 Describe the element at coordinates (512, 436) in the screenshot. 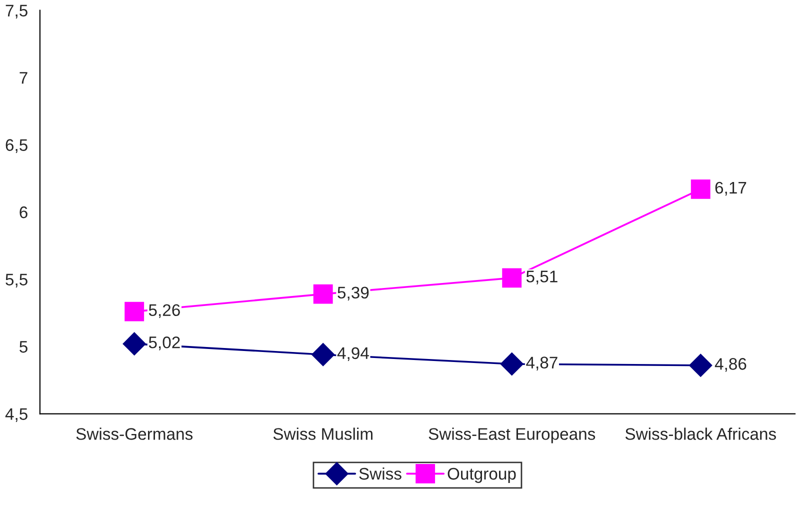

I see `x-tick-label: Swiss-East Europeans` at that location.